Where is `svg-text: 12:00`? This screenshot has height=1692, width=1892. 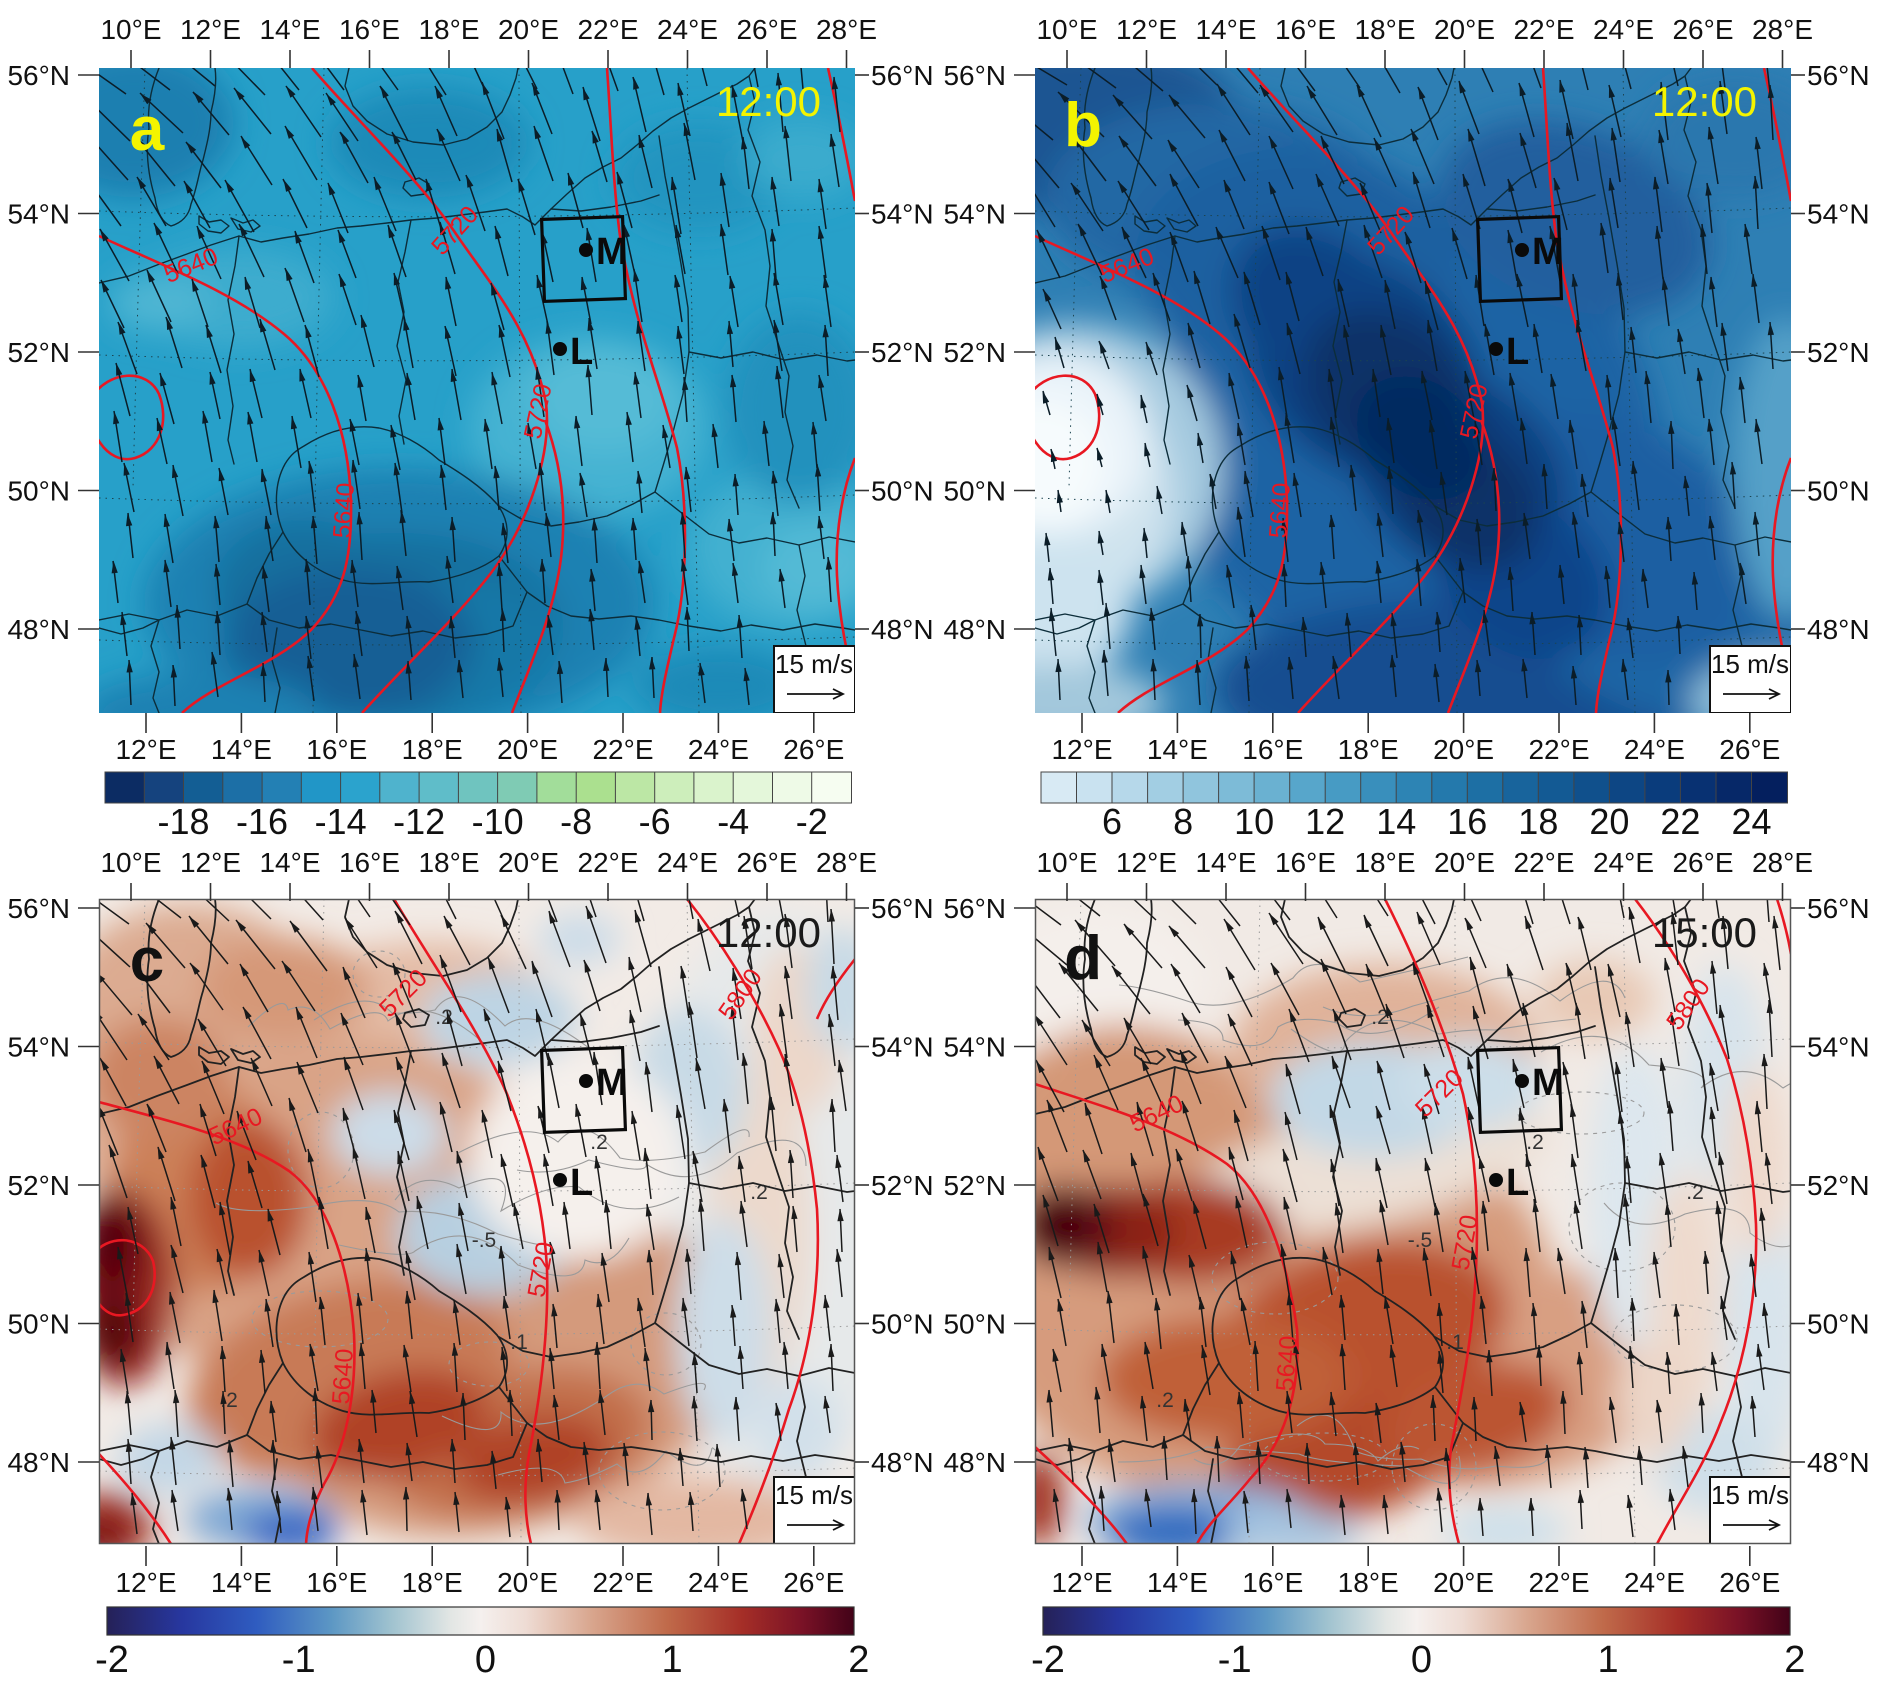 svg-text: 12:00 is located at coordinates (768, 101).